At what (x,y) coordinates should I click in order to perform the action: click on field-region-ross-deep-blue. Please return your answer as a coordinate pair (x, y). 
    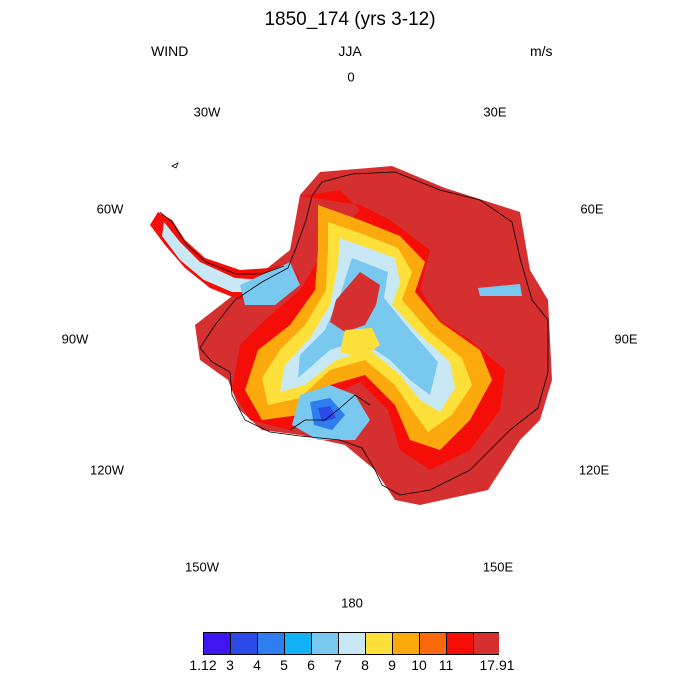
    Looking at the image, I should click on (327, 414).